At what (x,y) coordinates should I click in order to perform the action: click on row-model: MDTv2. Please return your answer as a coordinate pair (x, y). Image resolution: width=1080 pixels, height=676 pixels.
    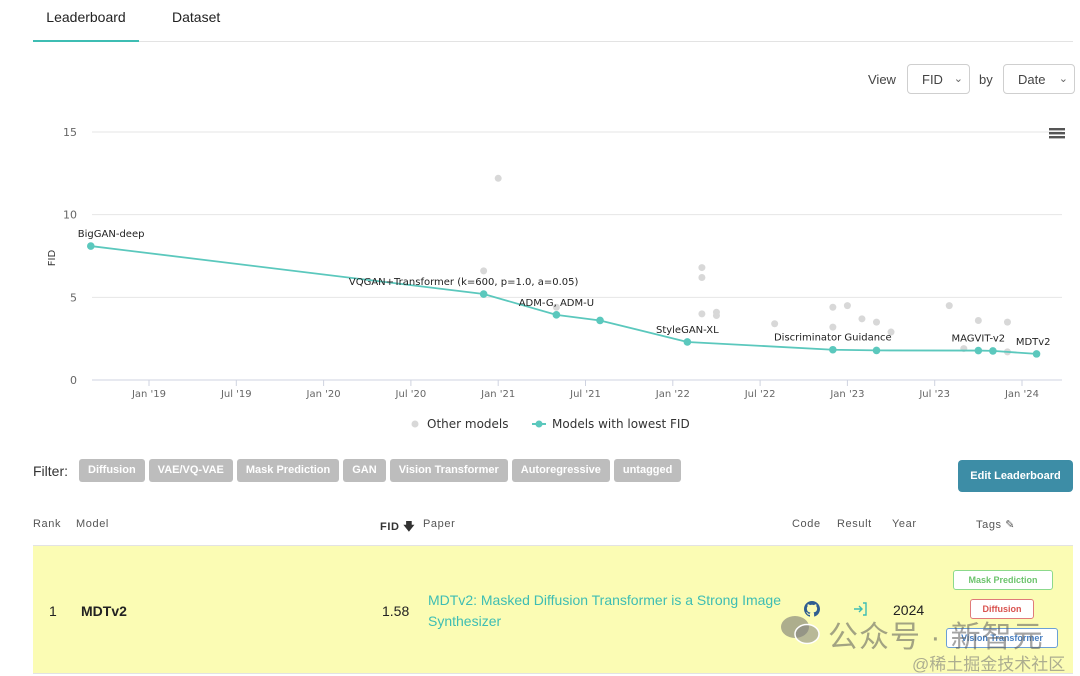
    Looking at the image, I should click on (104, 611).